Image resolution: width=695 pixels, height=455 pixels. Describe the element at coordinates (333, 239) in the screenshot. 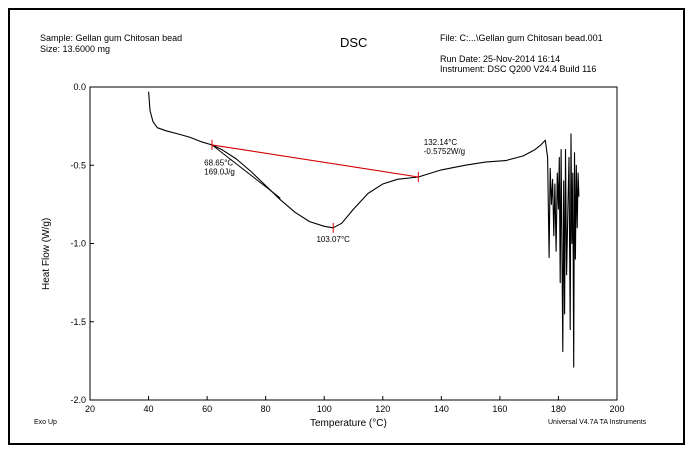

I see `annotation-line-1: 103.07°C` at that location.